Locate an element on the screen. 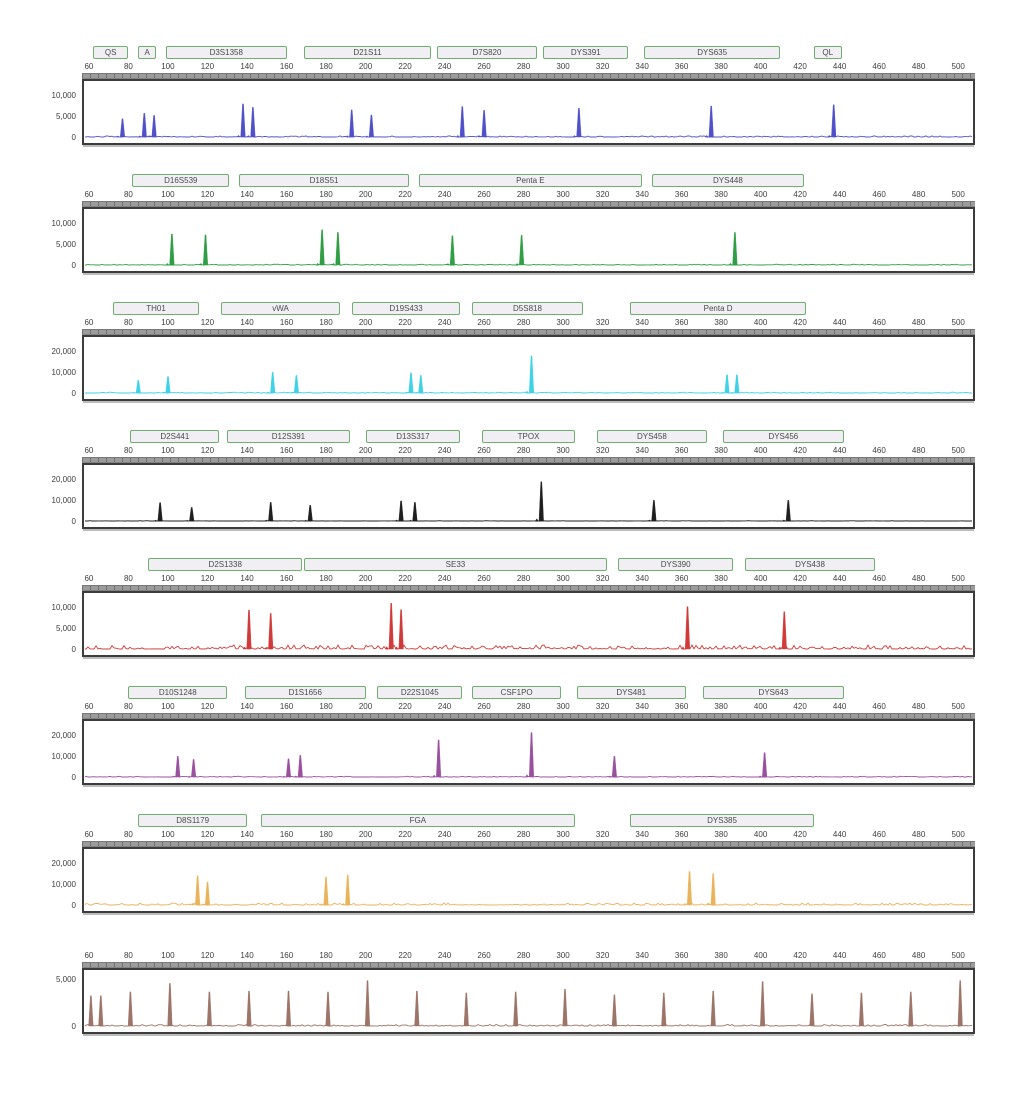  marker-row: D2S441 D12S391 D13S317 TPOX DYS458 DYS456 is located at coordinates (528, 438).